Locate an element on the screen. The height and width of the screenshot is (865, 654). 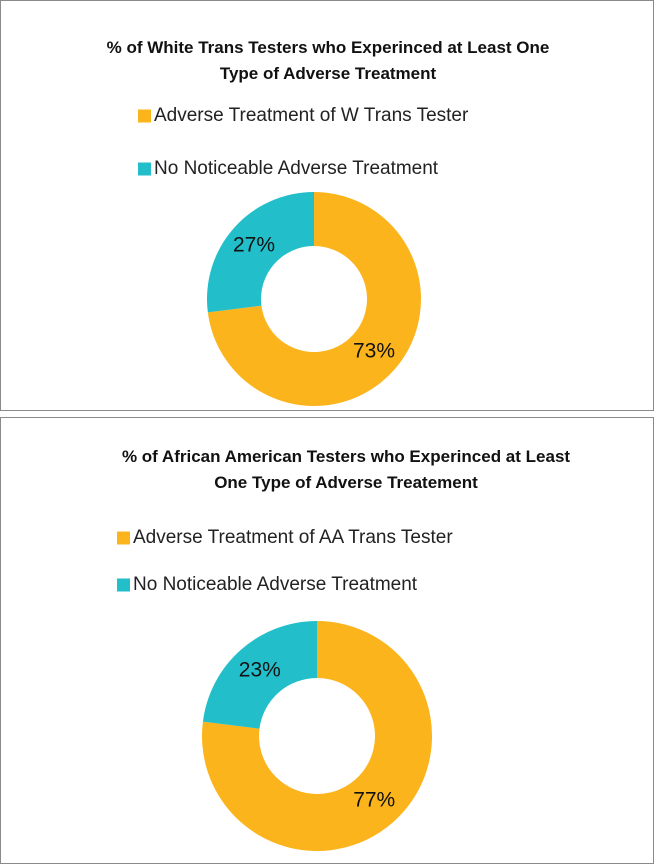
legend-label: Adverse Treatment of W Trans Tester is located at coordinates (311, 115).